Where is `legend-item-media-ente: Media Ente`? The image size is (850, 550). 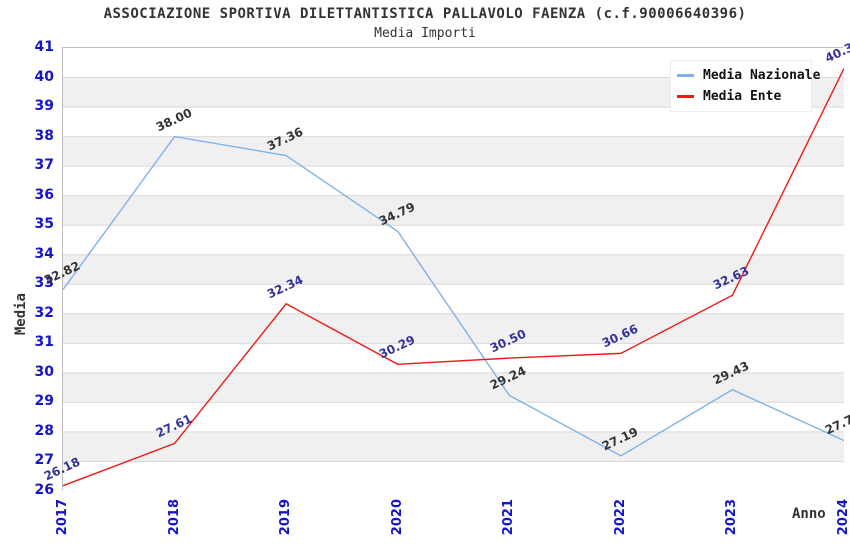 legend-item-media-ente: Media Ente is located at coordinates (741, 96).